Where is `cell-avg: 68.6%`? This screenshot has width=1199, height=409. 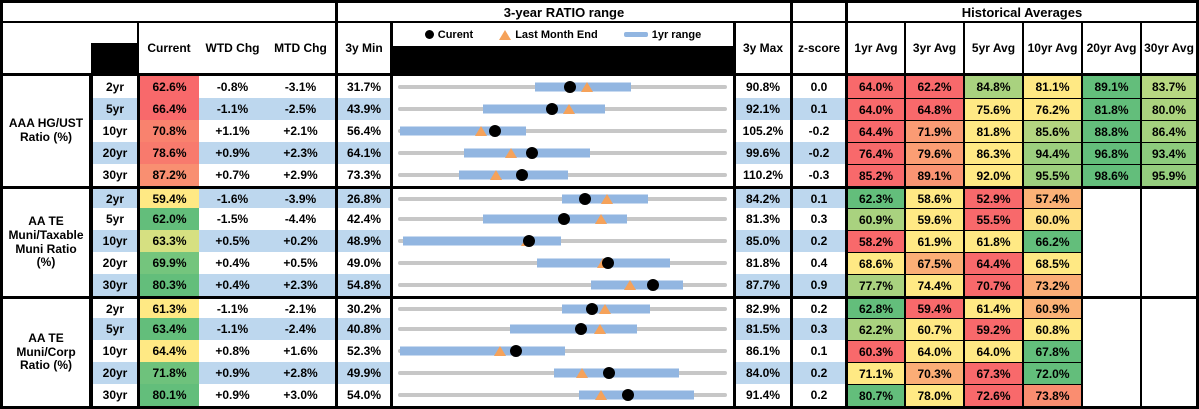
cell-avg: 68.6% is located at coordinates (874, 263).